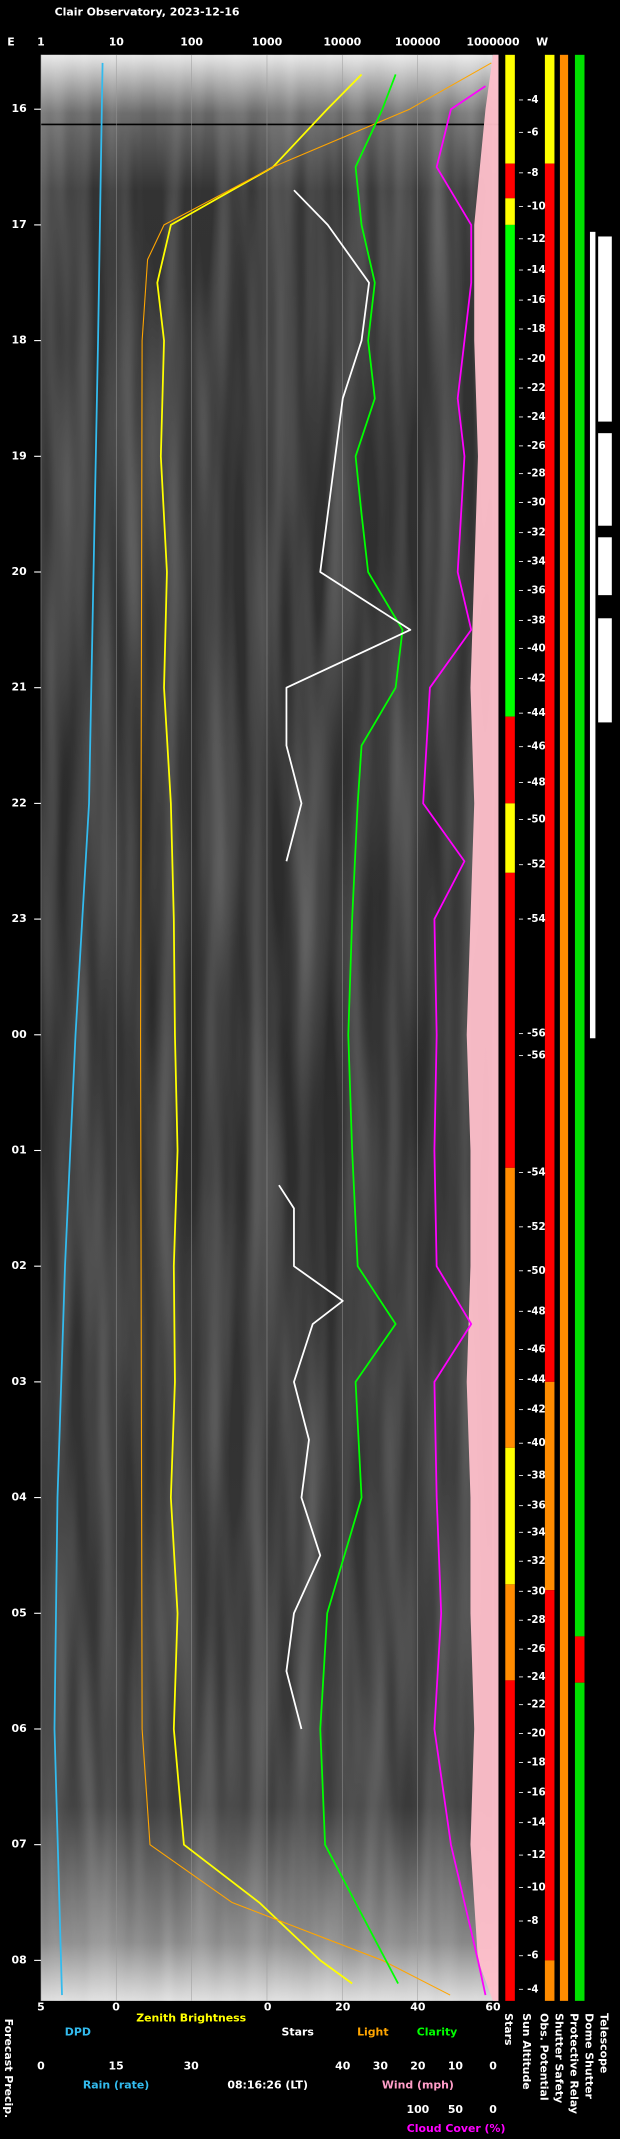 Image resolution: width=620 pixels, height=2139 pixels. What do you see at coordinates (456, 2065) in the screenshot?
I see `bottom-tick-label: 10` at bounding box center [456, 2065].